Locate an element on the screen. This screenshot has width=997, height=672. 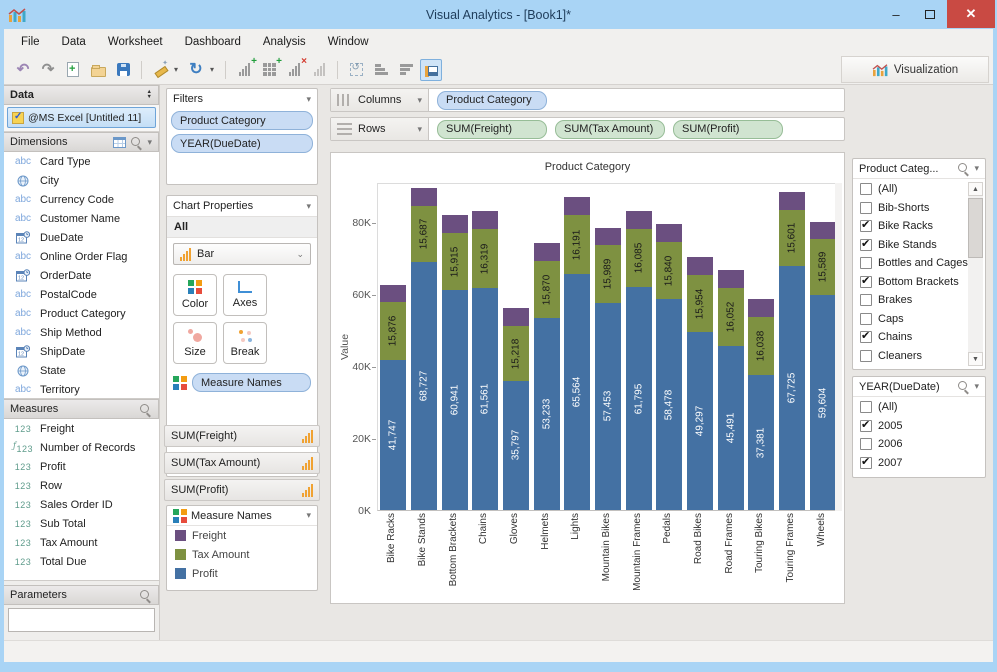
rows-shelf-head: Rows ▾ is located at coordinates (380, 129).